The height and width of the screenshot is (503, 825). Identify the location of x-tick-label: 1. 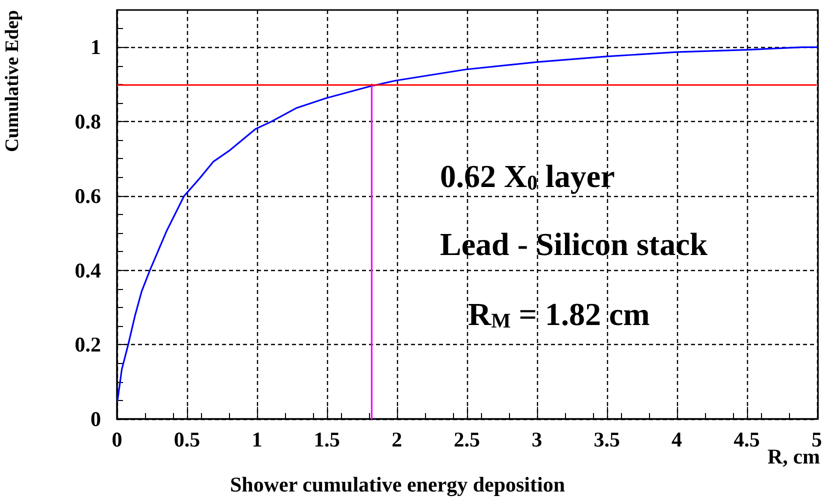
(257, 440).